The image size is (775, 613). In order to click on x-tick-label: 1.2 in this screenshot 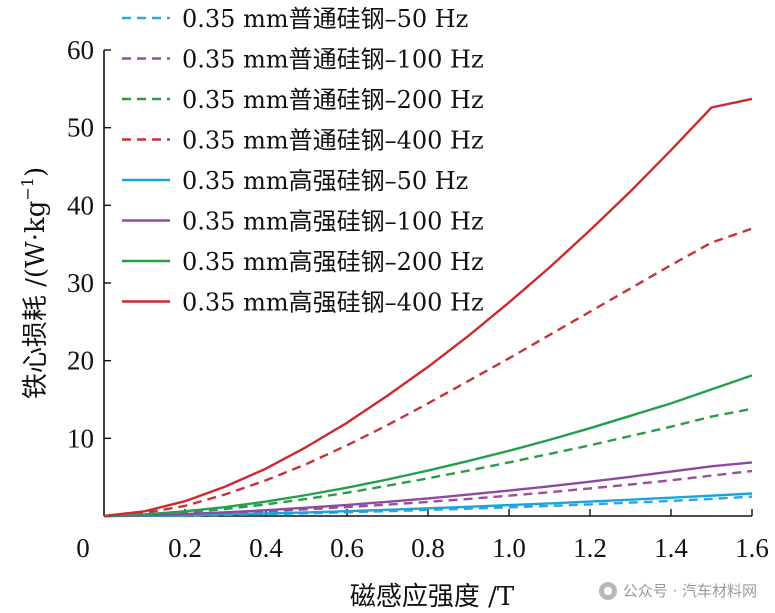, I will do `click(590, 548)`.